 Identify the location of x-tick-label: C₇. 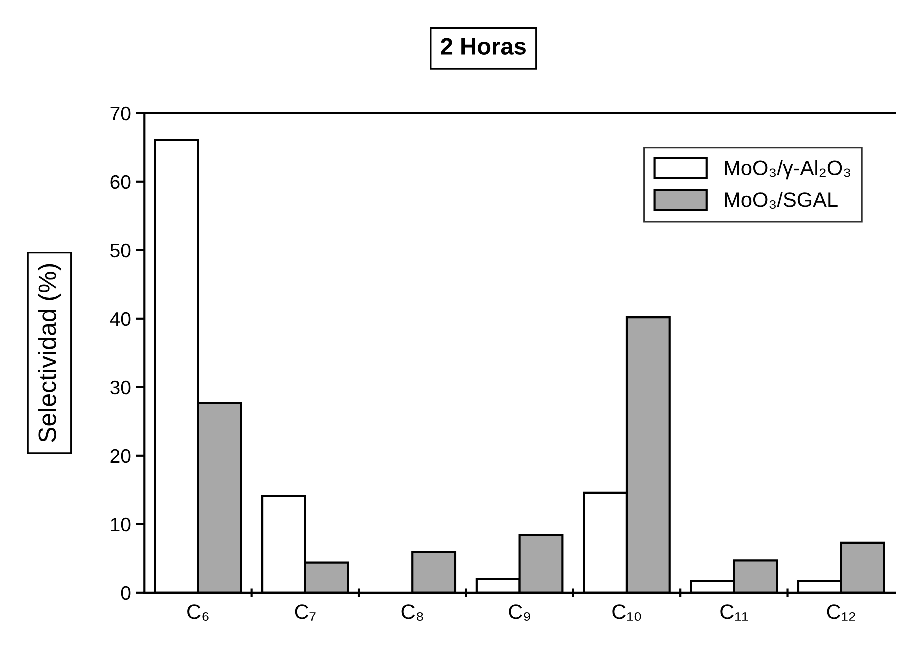
(305, 612).